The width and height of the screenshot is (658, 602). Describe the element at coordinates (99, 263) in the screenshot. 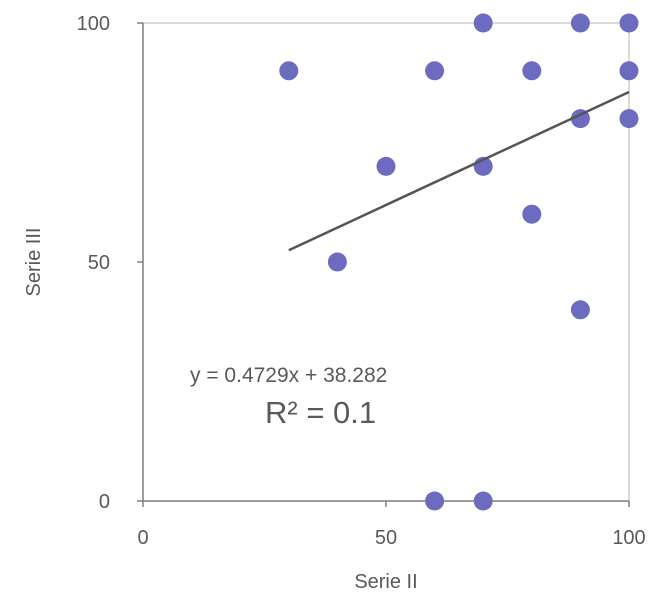

I see `y-tick-label: 50` at that location.